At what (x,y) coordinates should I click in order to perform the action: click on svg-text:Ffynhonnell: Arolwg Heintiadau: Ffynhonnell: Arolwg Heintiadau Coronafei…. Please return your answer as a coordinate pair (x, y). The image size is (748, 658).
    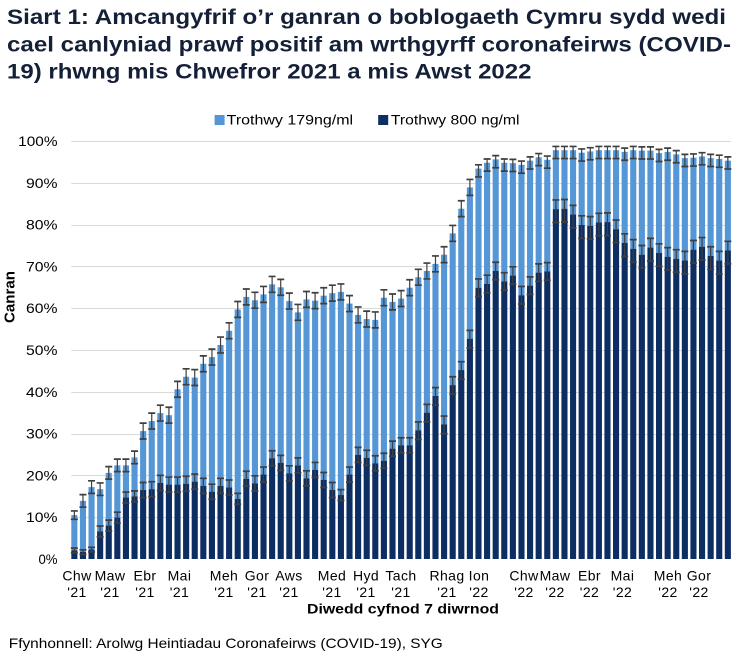
    Looking at the image, I should click on (226, 643).